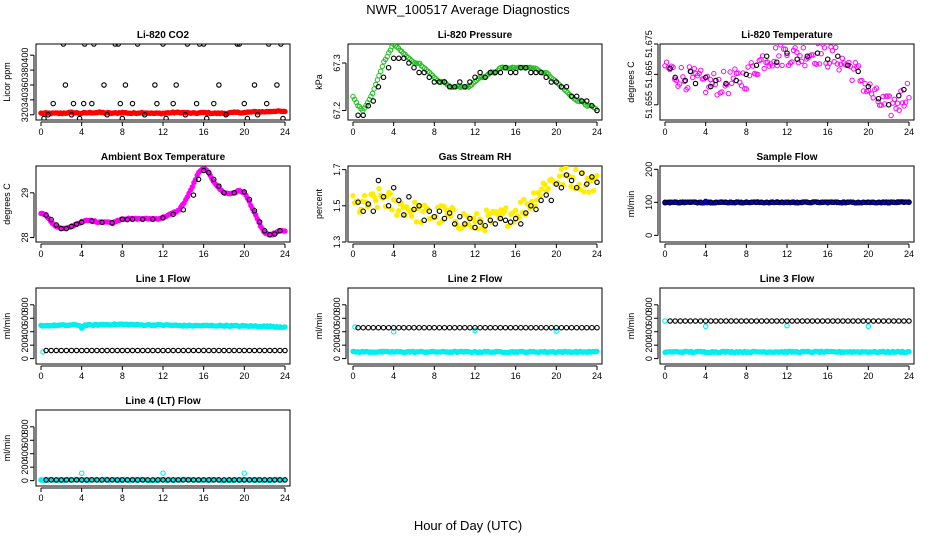 Image resolution: width=936 pixels, height=540 pixels. Describe the element at coordinates (516, 254) in the screenshot. I see `gas-stream-rh-x-tick-label: 16` at that location.